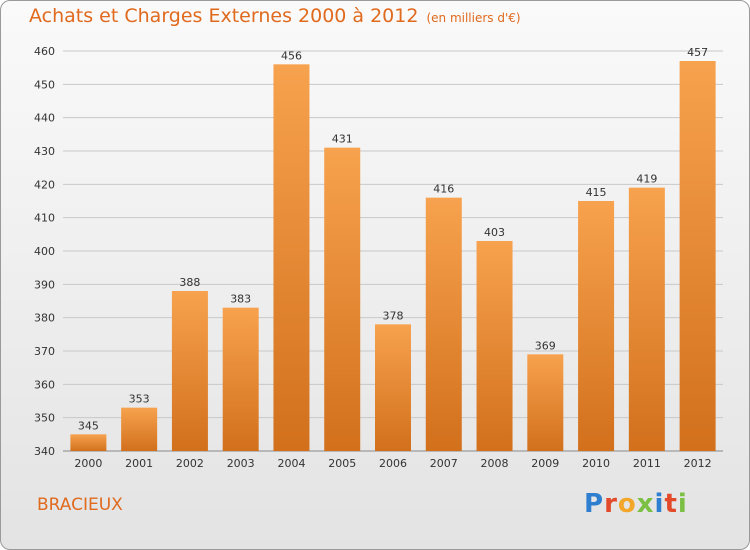  What do you see at coordinates (647, 463) in the screenshot?
I see `x-tick-label: 2011` at bounding box center [647, 463].